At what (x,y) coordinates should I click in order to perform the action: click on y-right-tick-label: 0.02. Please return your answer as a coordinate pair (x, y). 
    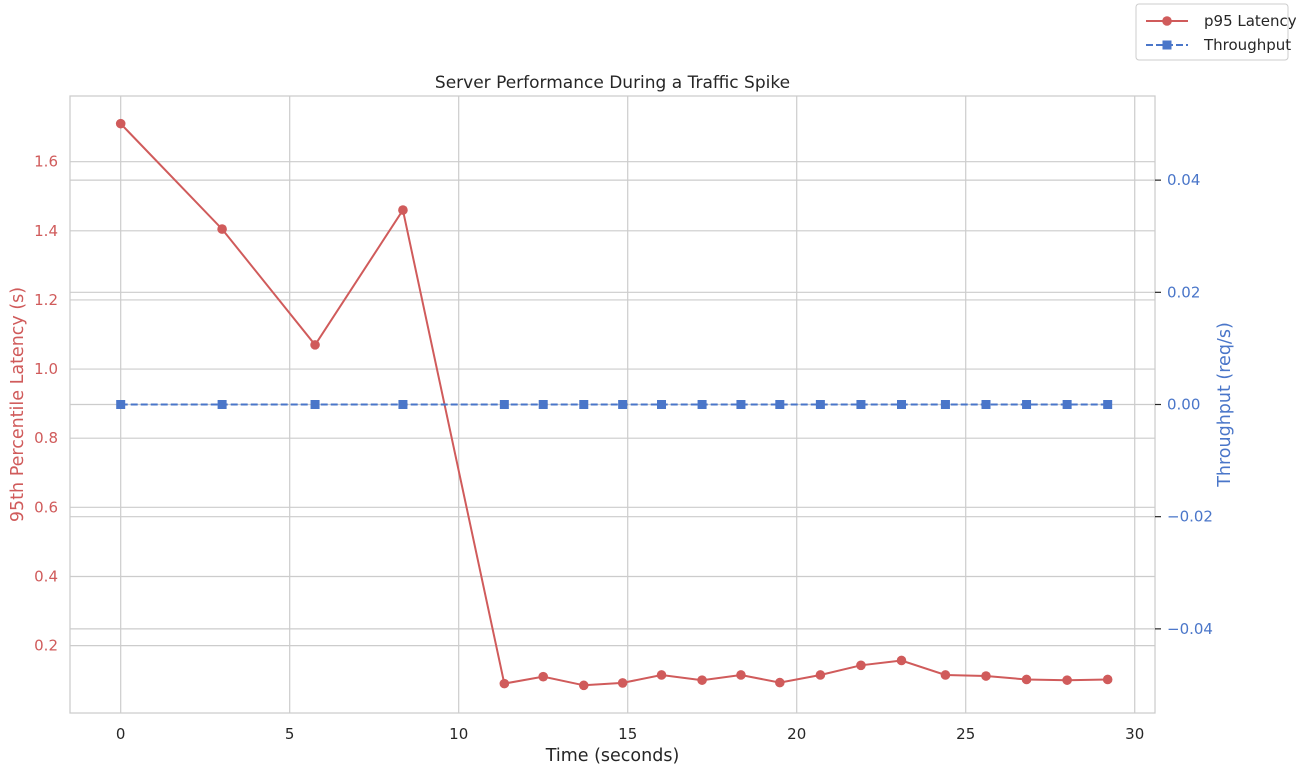
    Looking at the image, I should click on (1183, 292).